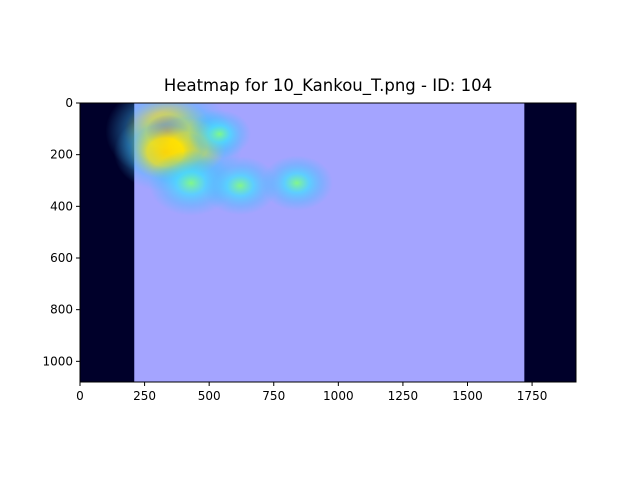 Image resolution: width=640 pixels, height=480 pixels. Describe the element at coordinates (403, 396) in the screenshot. I see `x-tick-label: 1250` at that location.